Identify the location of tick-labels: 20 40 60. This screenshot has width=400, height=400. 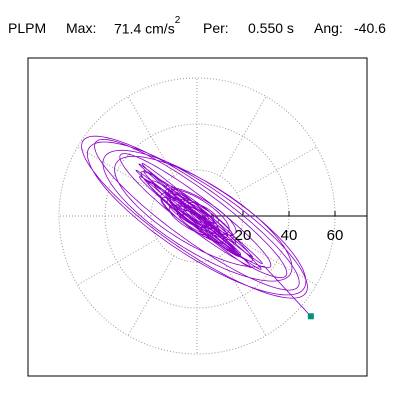
(289, 235).